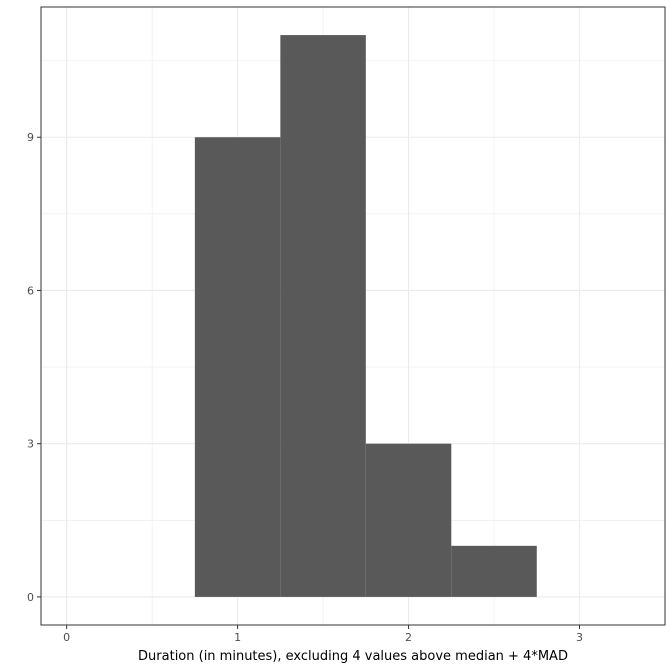 The width and height of the screenshot is (672, 672). What do you see at coordinates (30, 597) in the screenshot?
I see `y-tick-label: 0` at bounding box center [30, 597].